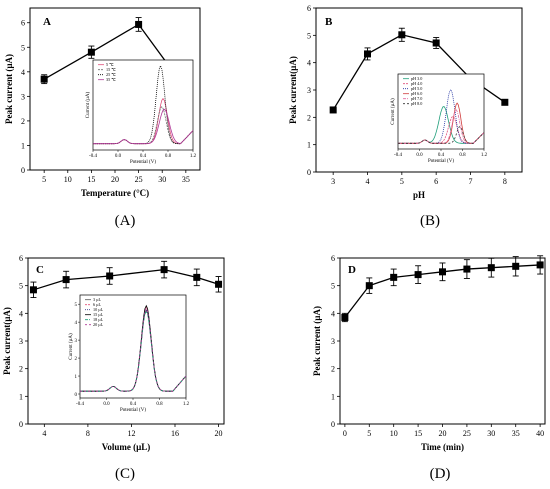 The width and height of the screenshot is (550, 489). I want to click on inset-legend-label: 15 ℃, so click(111, 69).